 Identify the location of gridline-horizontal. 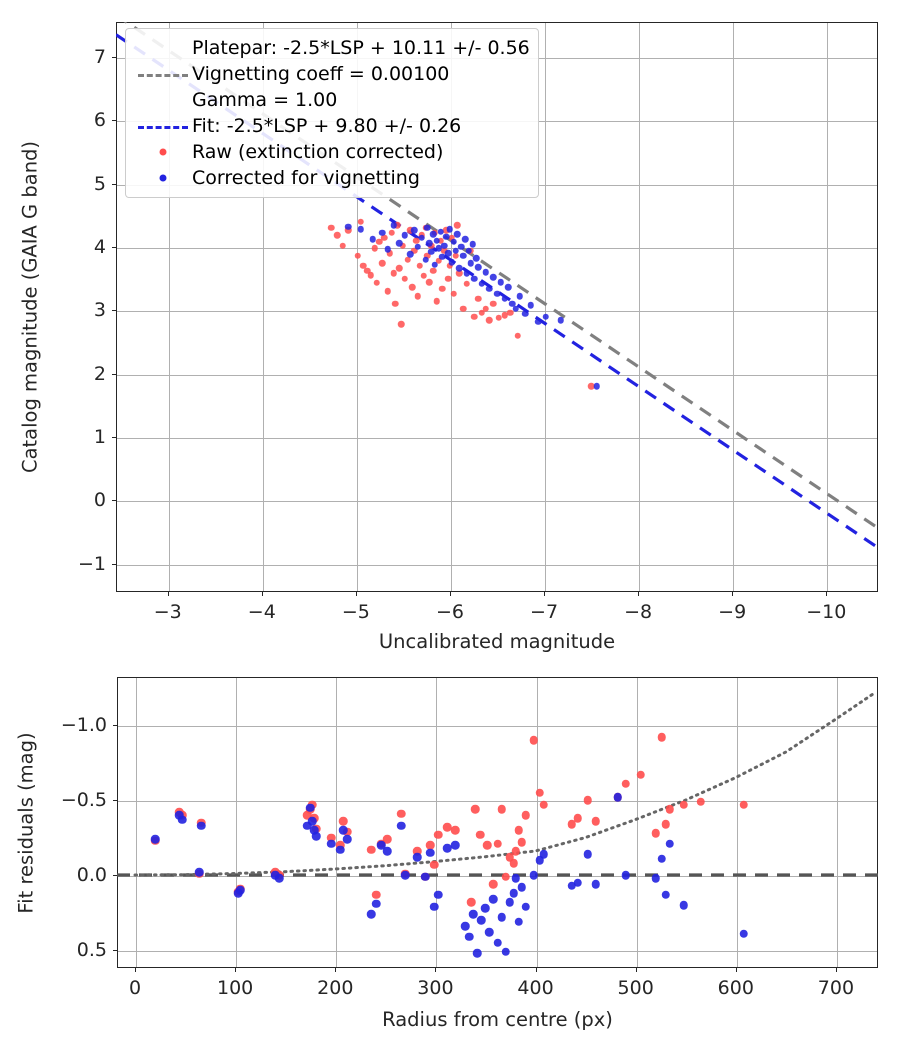
(497, 801).